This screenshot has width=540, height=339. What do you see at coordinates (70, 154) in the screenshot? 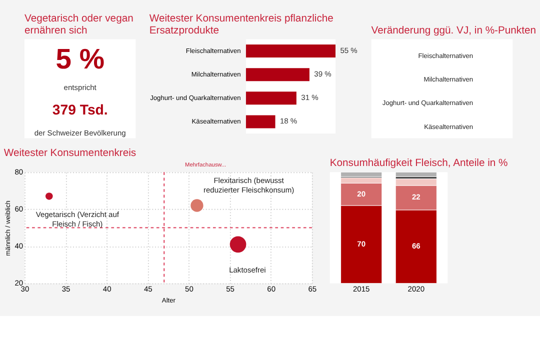
I see `chart-title: Weitester Konsumentenkreis` at bounding box center [70, 154].